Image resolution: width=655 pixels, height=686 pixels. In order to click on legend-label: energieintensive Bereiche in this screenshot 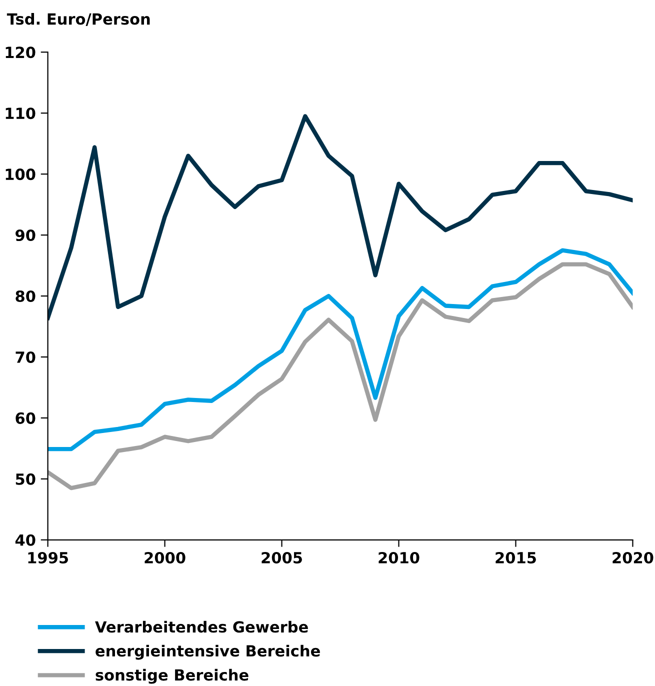, I will do `click(208, 652)`.